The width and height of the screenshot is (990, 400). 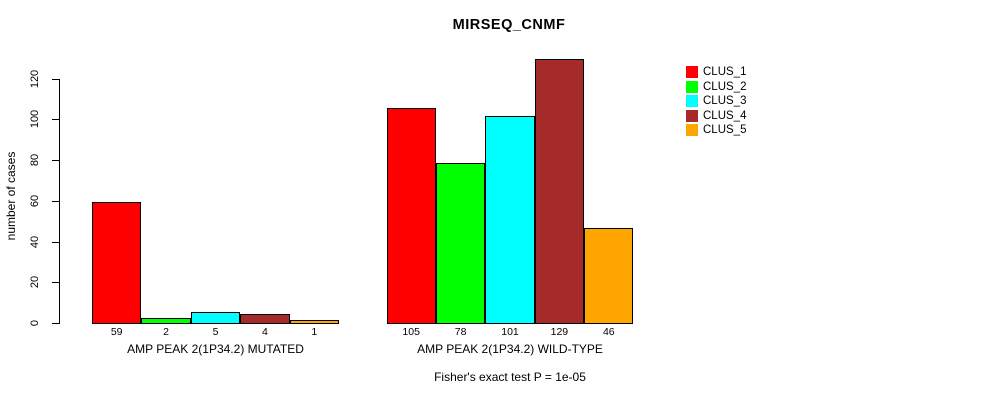 I want to click on bar-value-label: 1, so click(x=314, y=332).